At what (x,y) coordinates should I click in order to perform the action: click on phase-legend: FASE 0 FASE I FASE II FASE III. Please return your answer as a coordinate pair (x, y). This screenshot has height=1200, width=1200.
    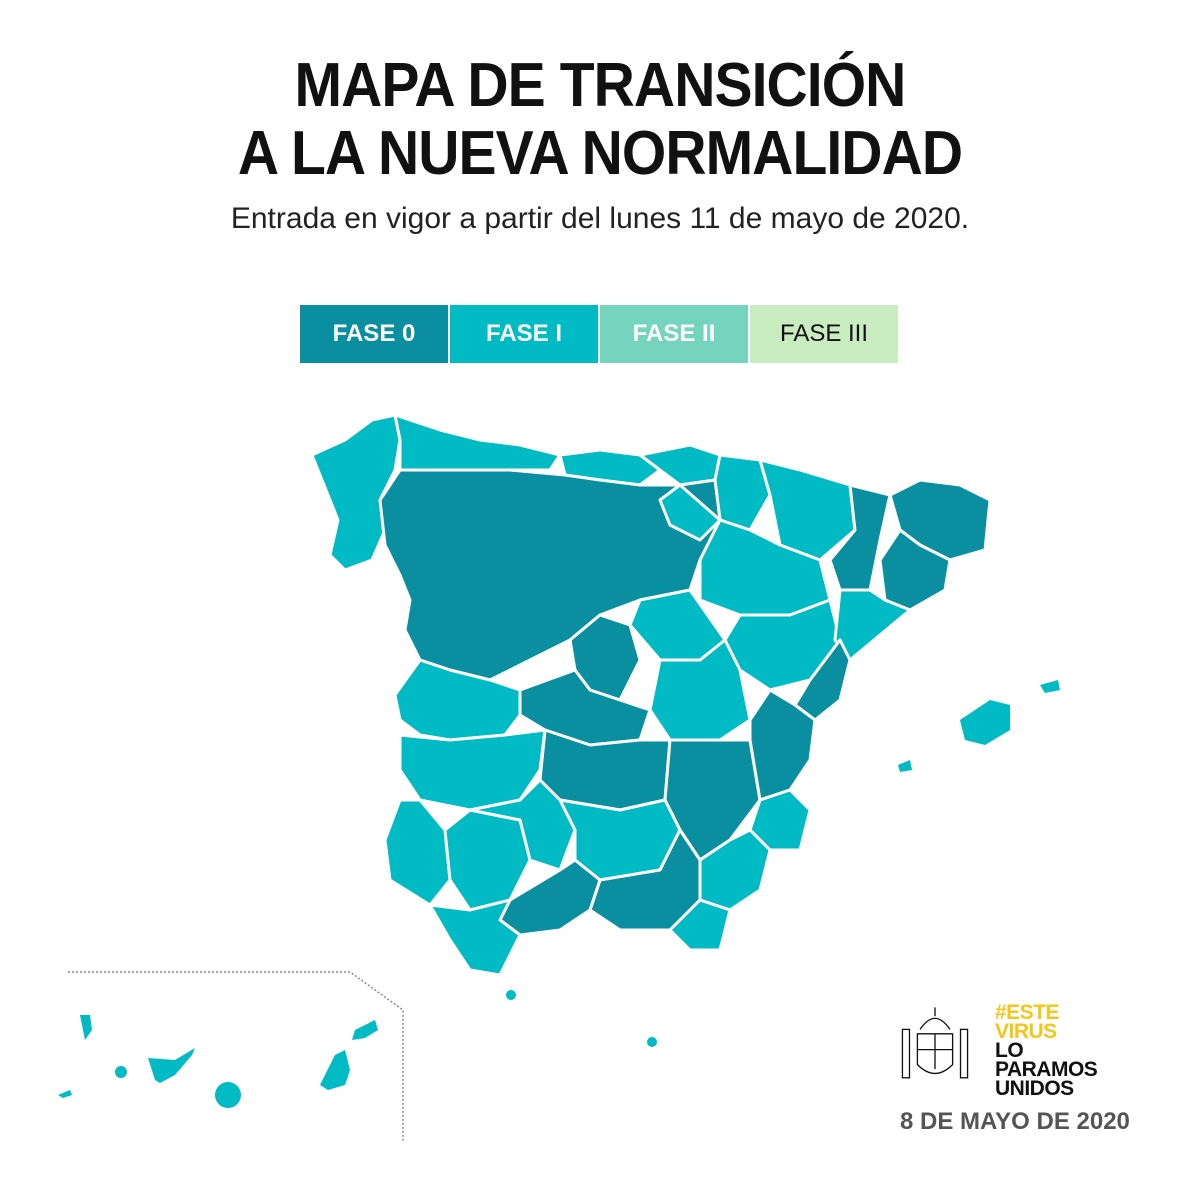
    Looking at the image, I should click on (600, 334).